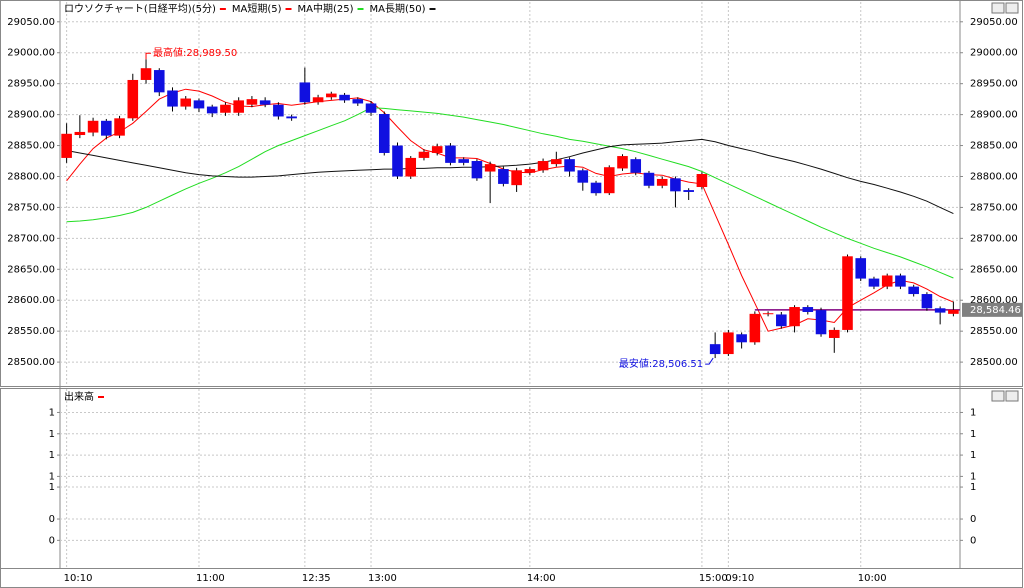 Image resolution: width=1024 pixels, height=588 pixels. I want to click on y-tick-label: 28950.00, so click(31, 84).